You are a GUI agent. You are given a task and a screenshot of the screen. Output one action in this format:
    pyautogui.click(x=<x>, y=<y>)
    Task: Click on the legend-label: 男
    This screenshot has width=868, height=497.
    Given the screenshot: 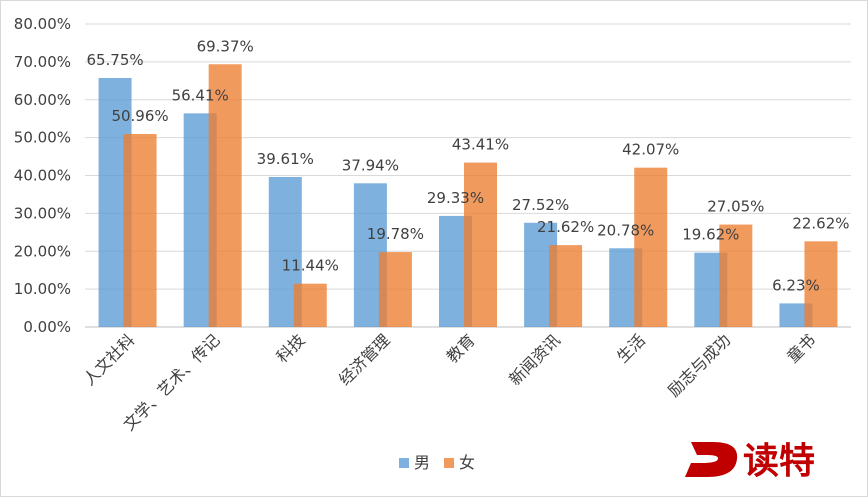 What is the action you would take?
    pyautogui.click(x=422, y=462)
    